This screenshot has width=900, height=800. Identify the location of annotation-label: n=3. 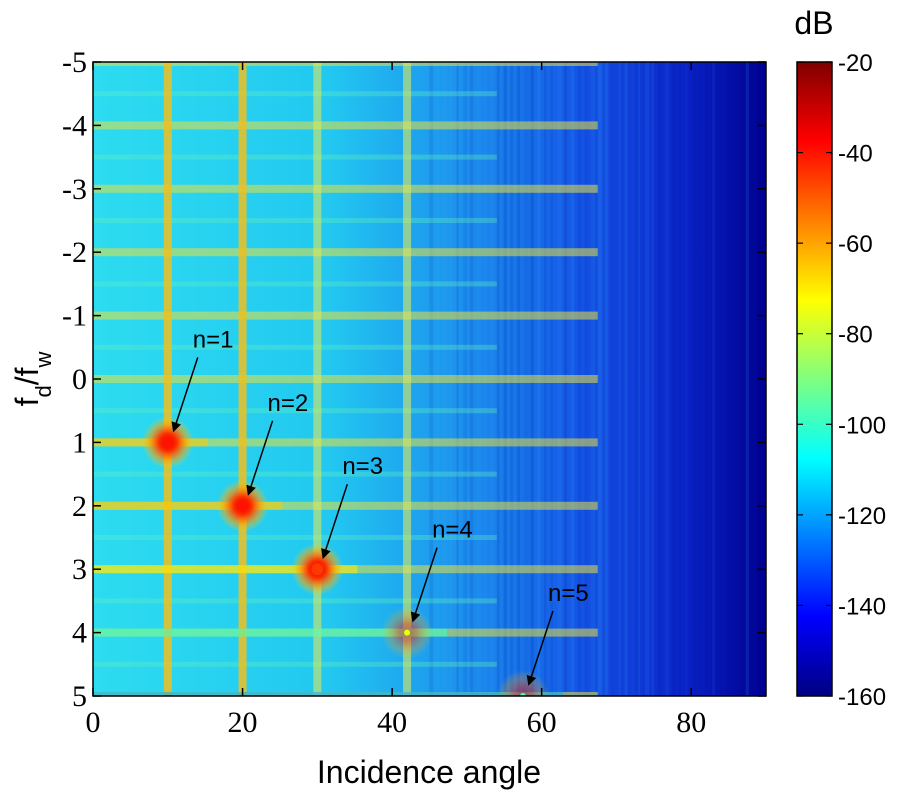
(362, 466).